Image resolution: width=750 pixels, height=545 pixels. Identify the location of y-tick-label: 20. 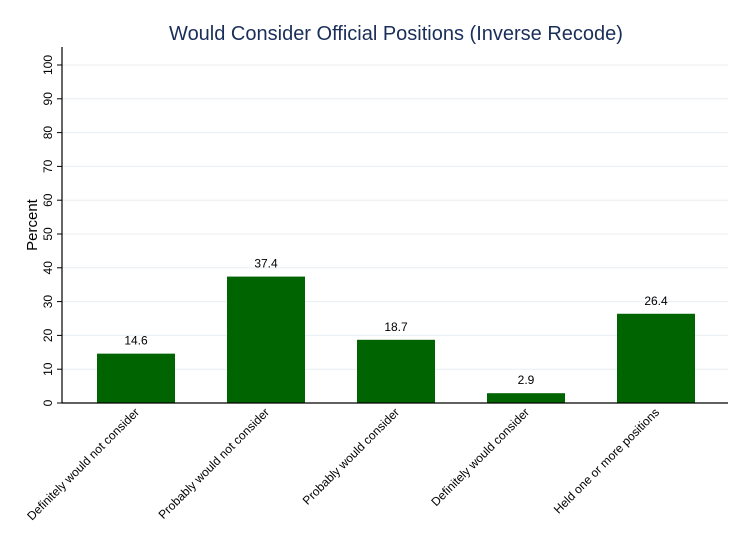
(48, 335).